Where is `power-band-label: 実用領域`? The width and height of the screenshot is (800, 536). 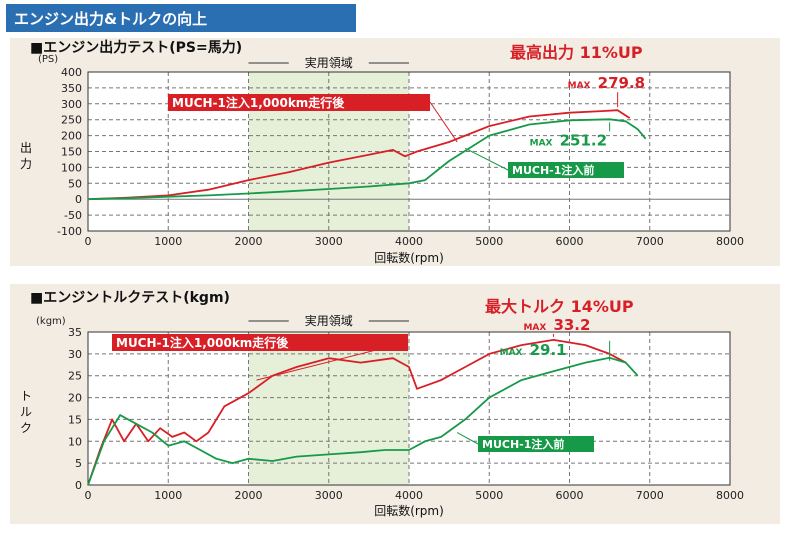 power-band-label: 実用領域 is located at coordinates (329, 62).